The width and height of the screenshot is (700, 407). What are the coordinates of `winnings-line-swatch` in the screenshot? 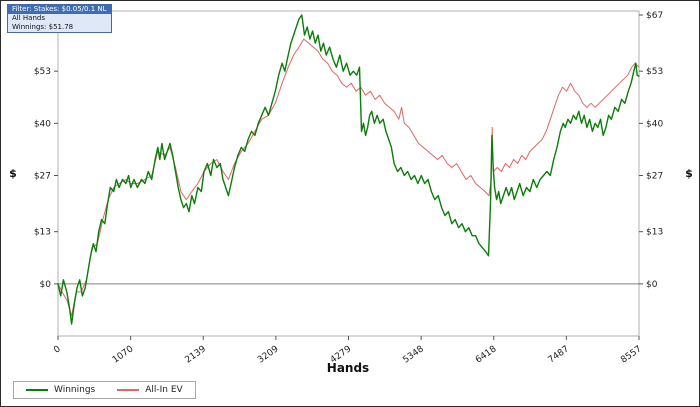 It's located at (37, 390).